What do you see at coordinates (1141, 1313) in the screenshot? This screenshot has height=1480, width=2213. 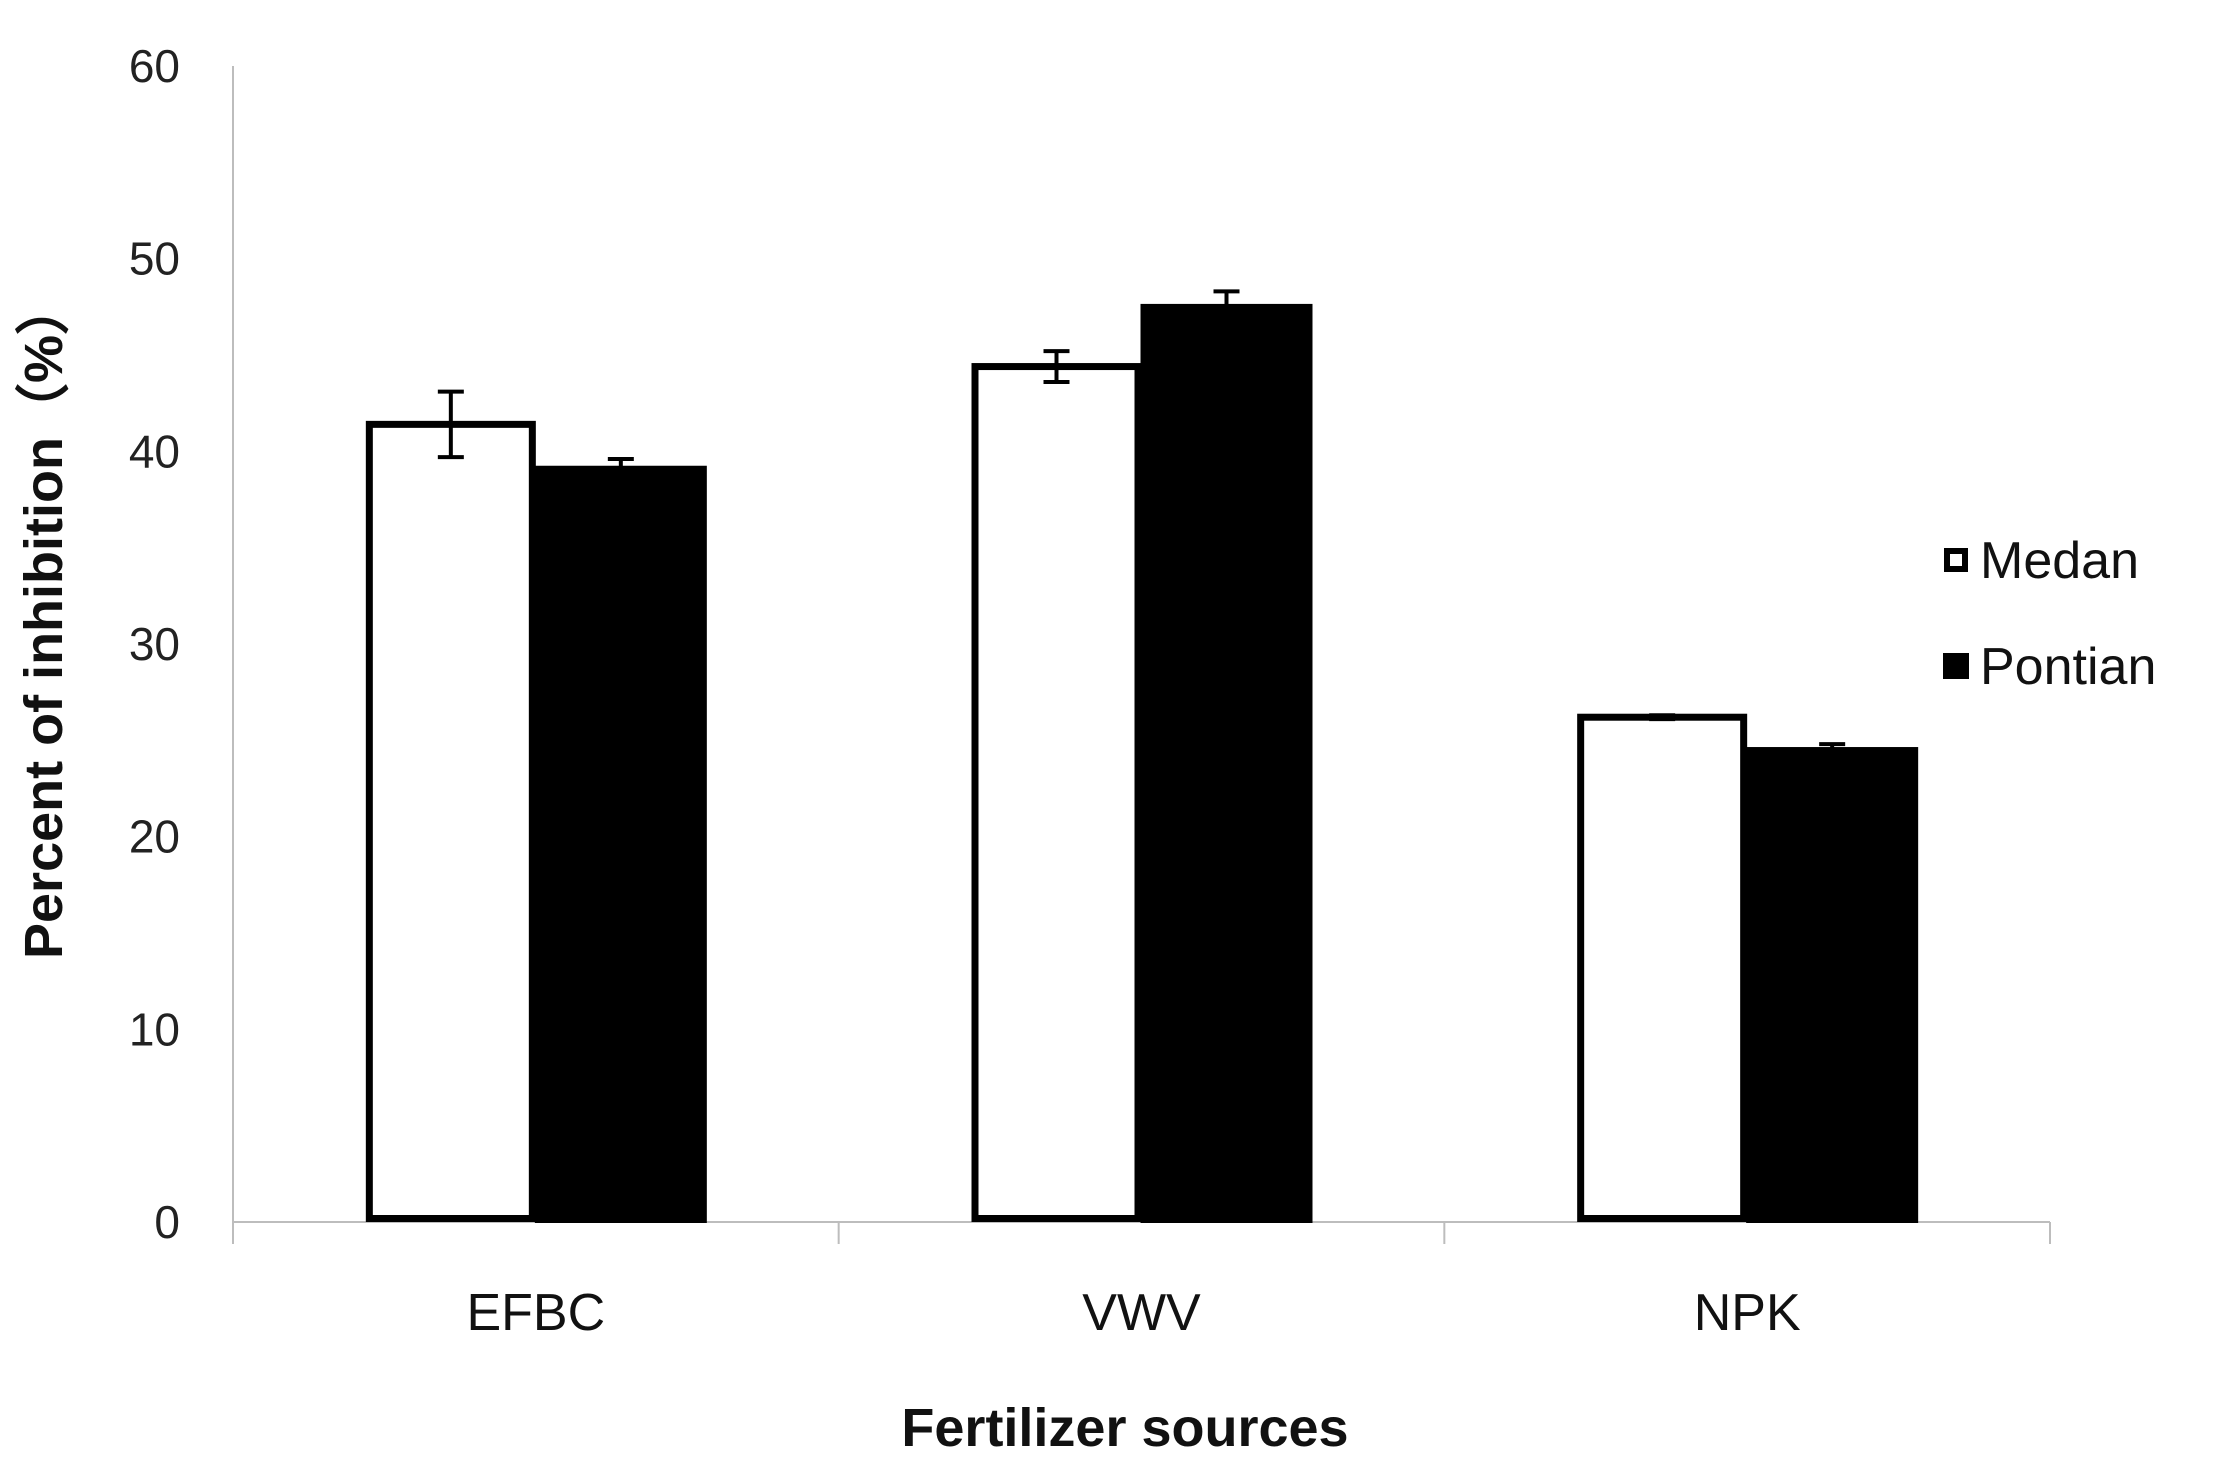 I see `x-tick-label: VWV` at bounding box center [1141, 1313].